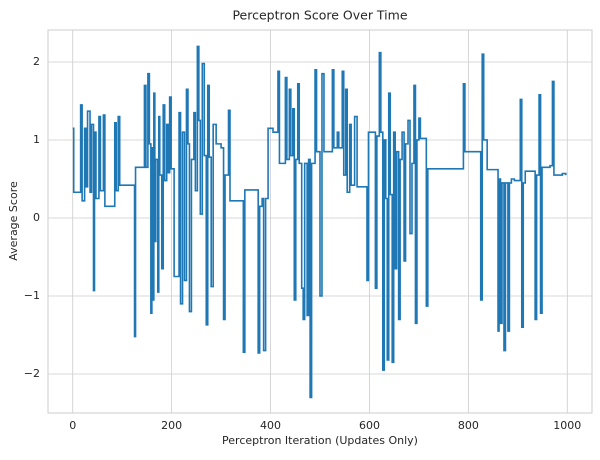  I want to click on x-tick-label: 1000, so click(567, 425).